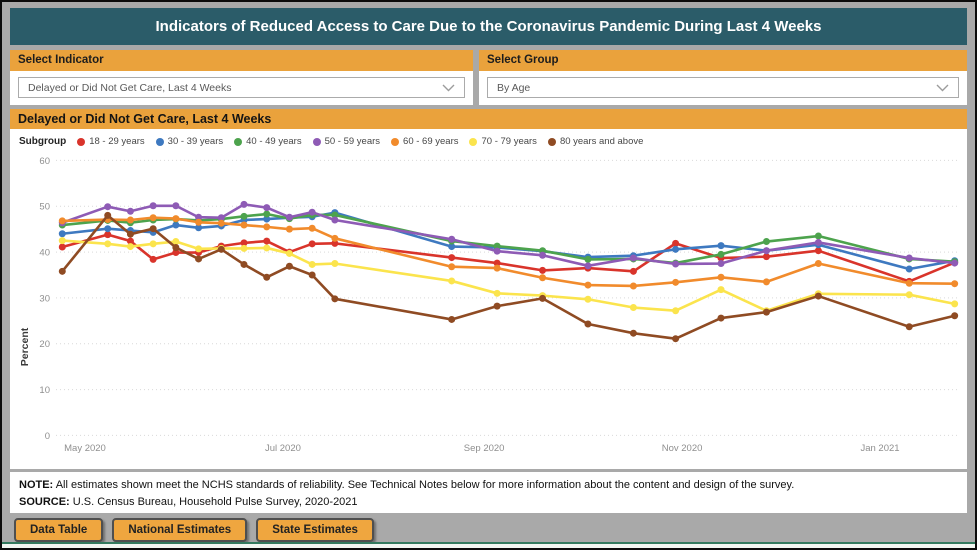  What do you see at coordinates (595, 141) in the screenshot?
I see `legend-item: 80 years and above` at bounding box center [595, 141].